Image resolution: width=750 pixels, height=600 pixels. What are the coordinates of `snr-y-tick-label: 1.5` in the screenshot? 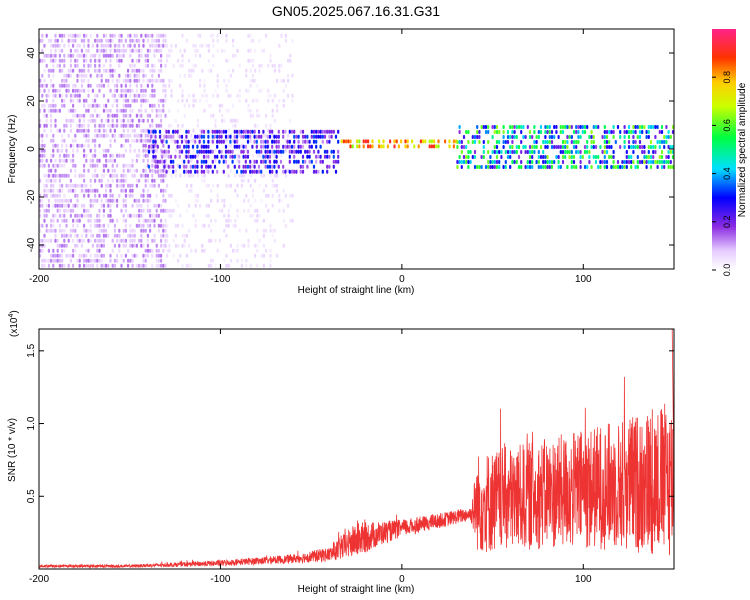 It's located at (31, 350).